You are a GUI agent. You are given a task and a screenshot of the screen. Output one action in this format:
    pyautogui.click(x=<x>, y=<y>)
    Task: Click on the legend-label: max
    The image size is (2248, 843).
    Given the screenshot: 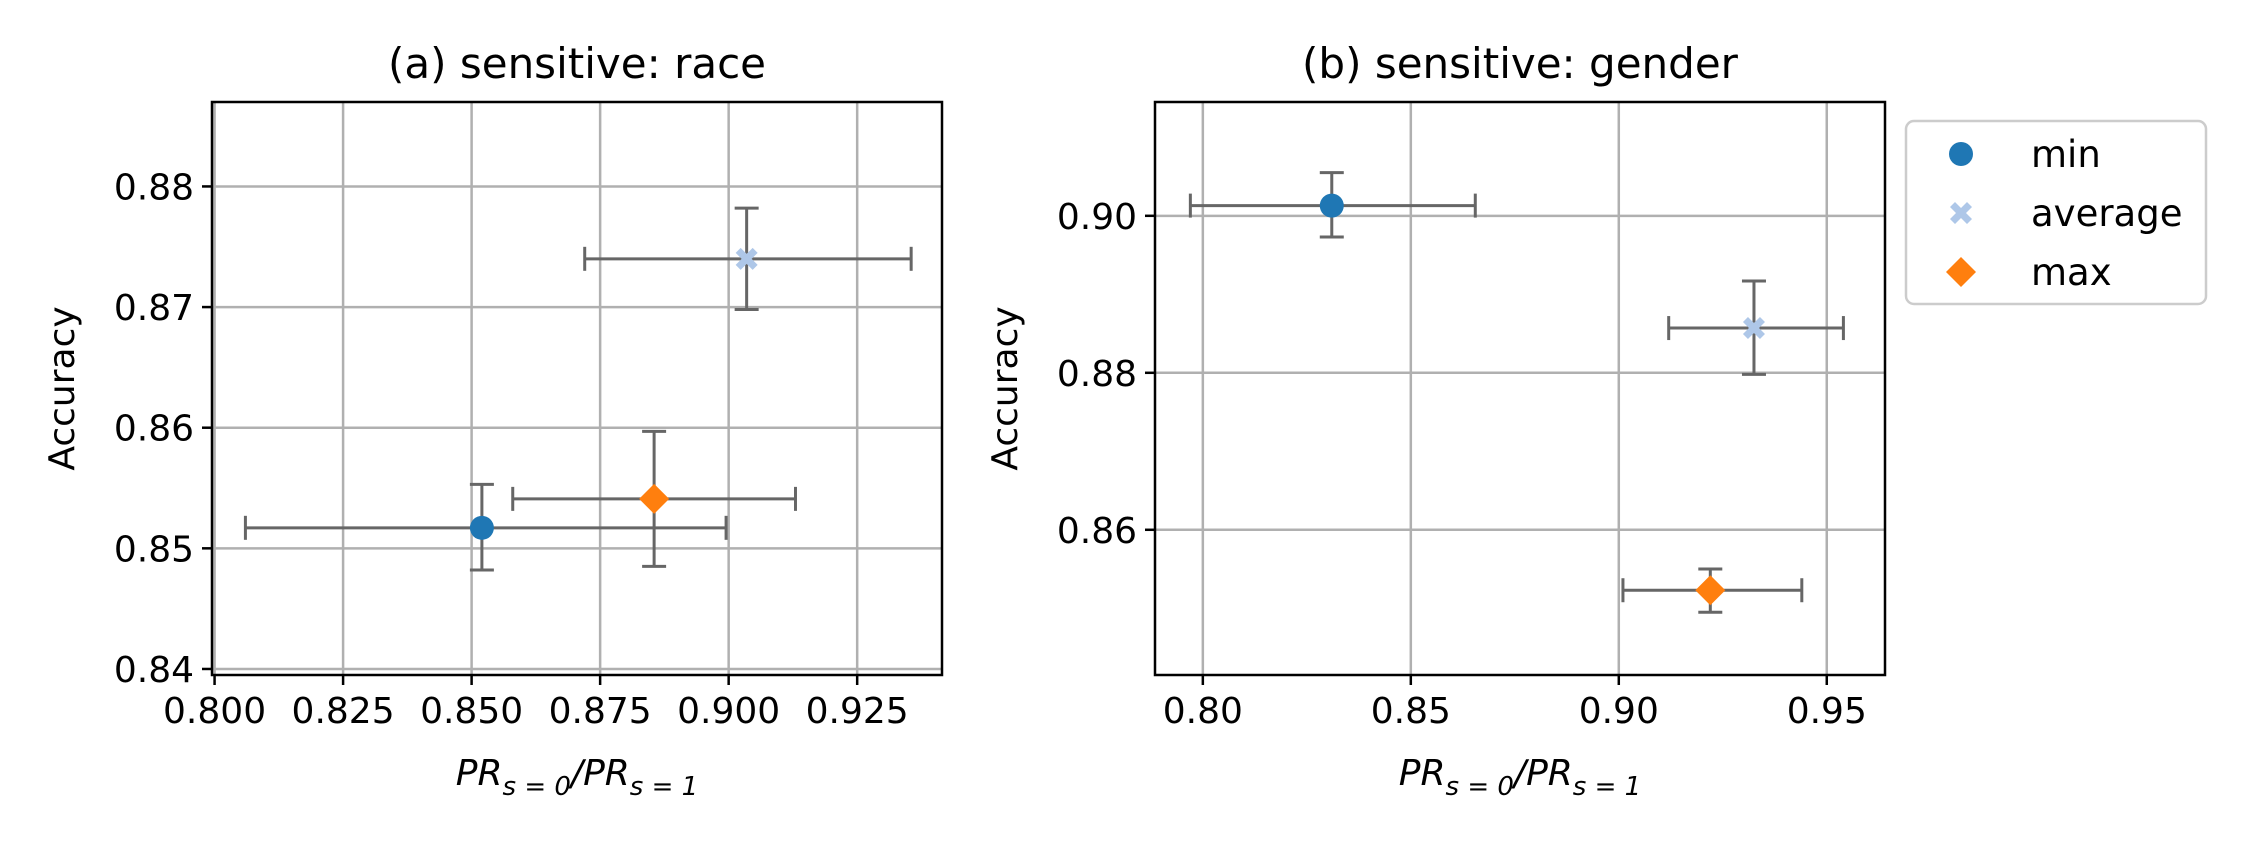 What is the action you would take?
    pyautogui.click(x=2071, y=272)
    